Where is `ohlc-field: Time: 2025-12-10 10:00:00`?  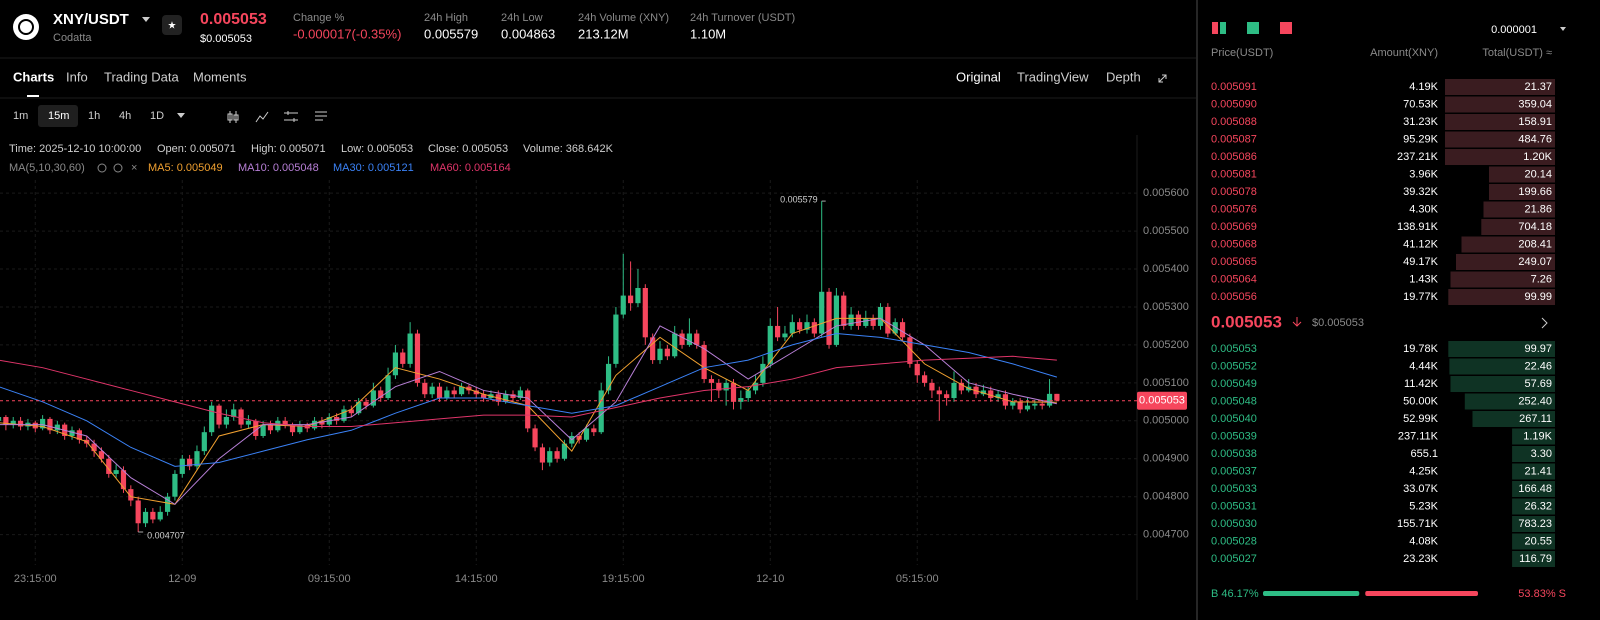 ohlc-field: Time: 2025-12-10 10:00:00 is located at coordinates (75, 149).